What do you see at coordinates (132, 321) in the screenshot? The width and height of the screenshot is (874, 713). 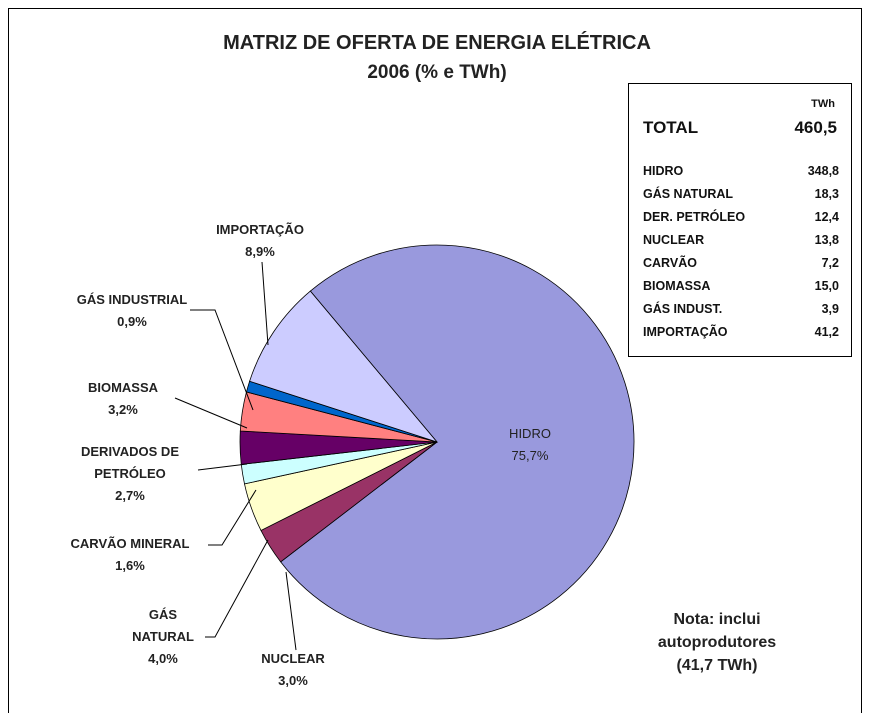 I see `value-label: 0,9%` at bounding box center [132, 321].